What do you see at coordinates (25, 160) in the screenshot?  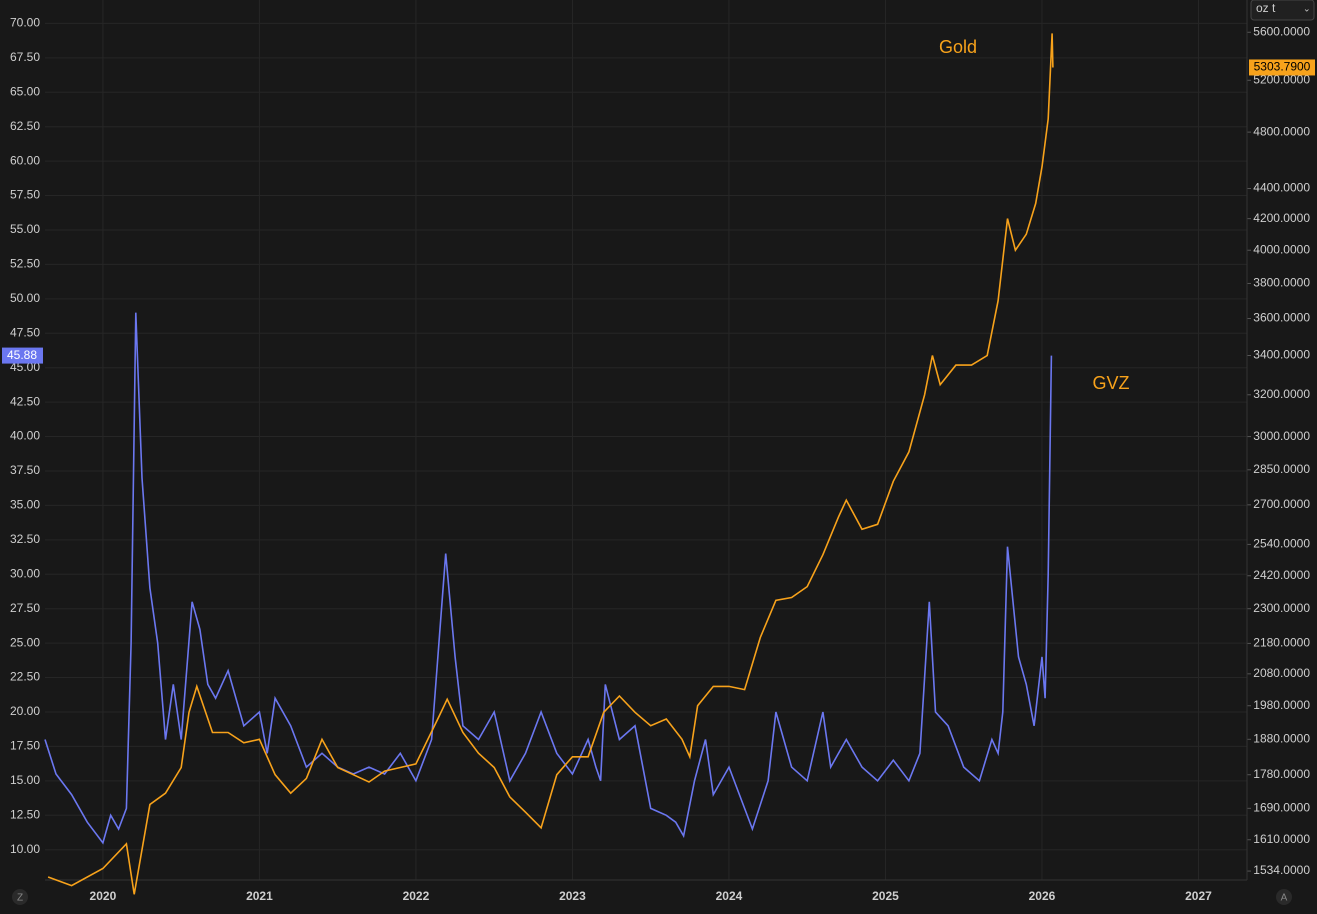 I see `y-tick-label: 60.00` at bounding box center [25, 160].